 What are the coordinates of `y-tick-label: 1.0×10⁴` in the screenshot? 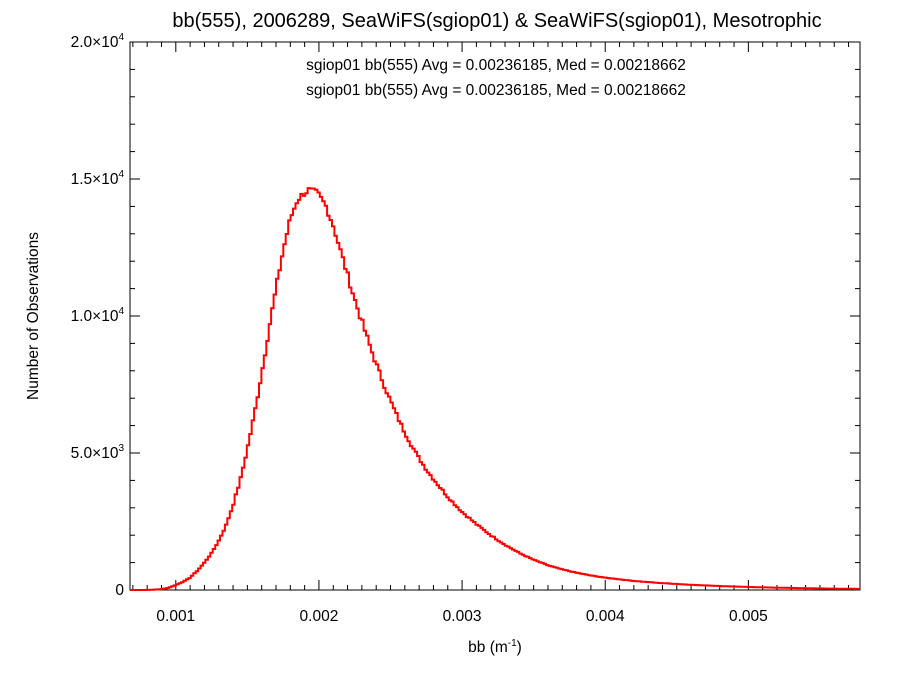 It's located at (98, 315).